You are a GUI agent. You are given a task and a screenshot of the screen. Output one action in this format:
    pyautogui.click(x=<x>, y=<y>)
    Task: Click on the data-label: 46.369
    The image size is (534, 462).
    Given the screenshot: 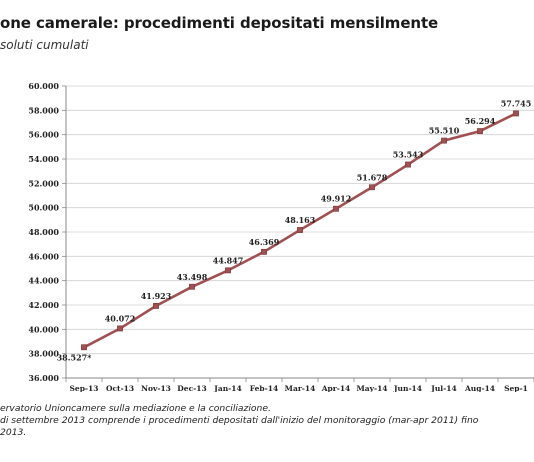 What is the action you would take?
    pyautogui.click(x=264, y=242)
    